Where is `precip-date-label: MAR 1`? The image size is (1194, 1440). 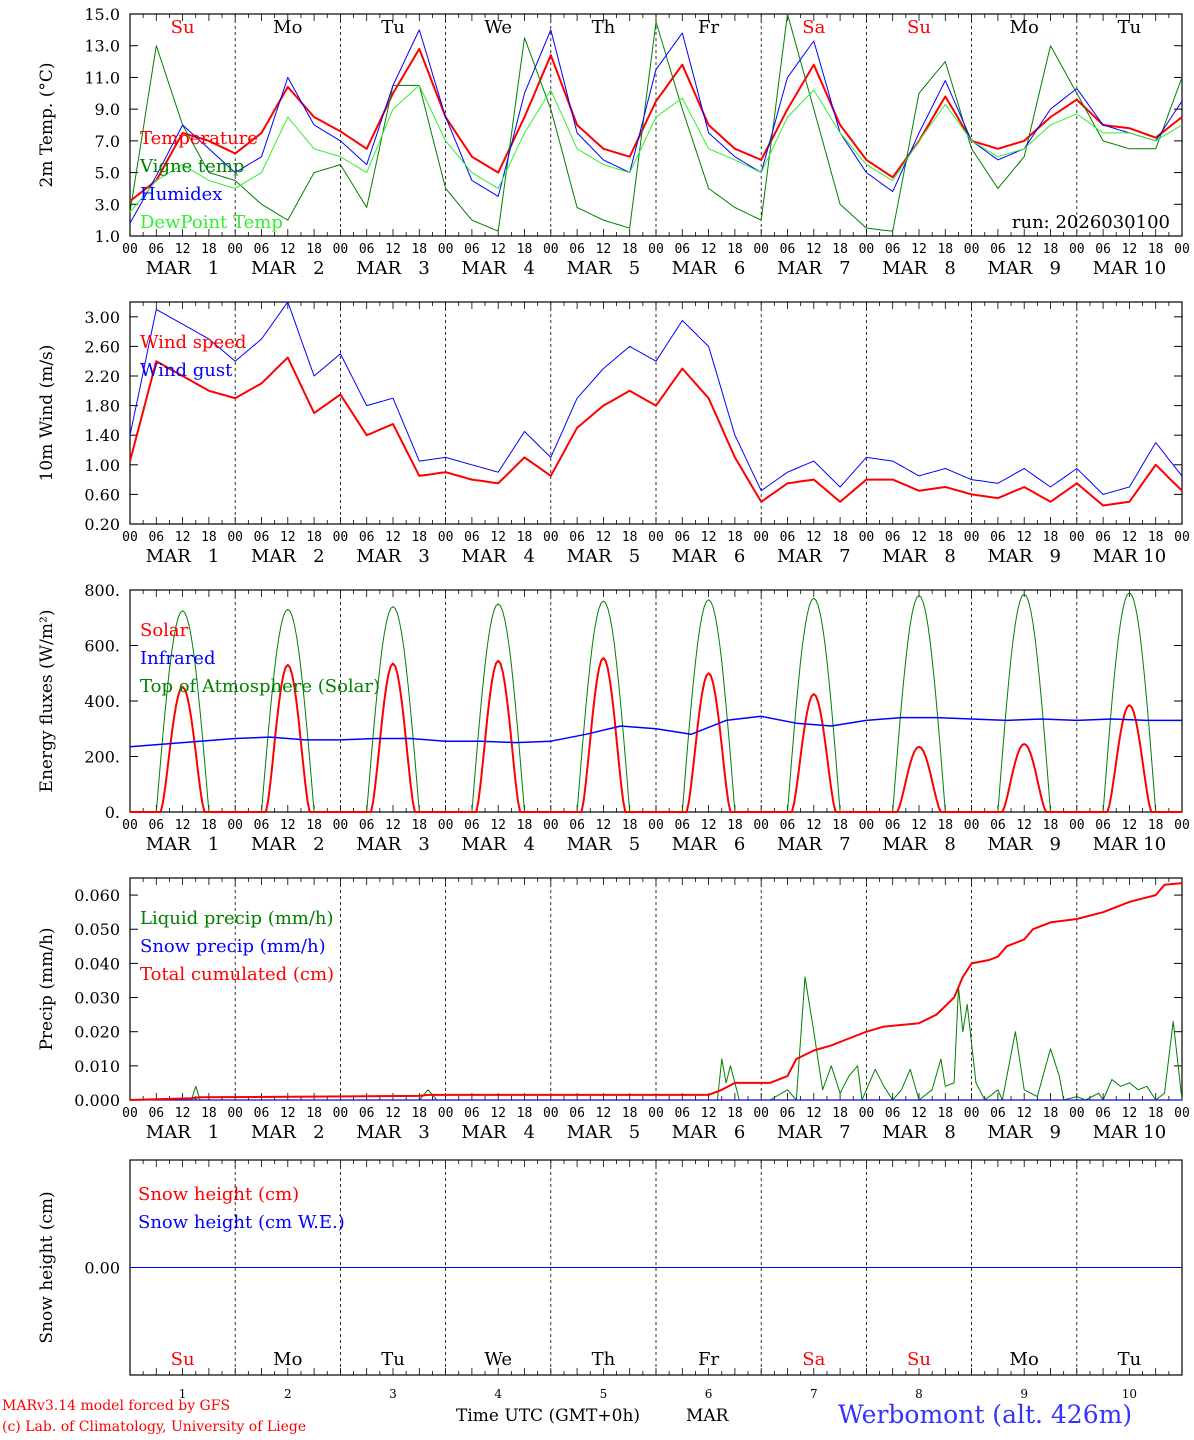 precip-date-label: MAR 1 is located at coordinates (183, 1132).